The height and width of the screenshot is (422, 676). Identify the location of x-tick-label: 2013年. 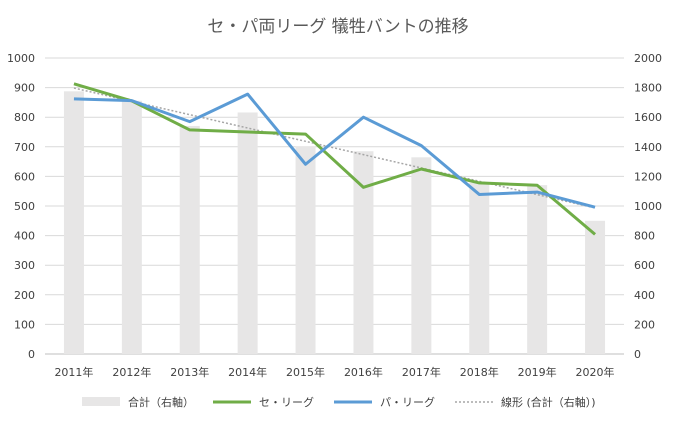
(189, 372).